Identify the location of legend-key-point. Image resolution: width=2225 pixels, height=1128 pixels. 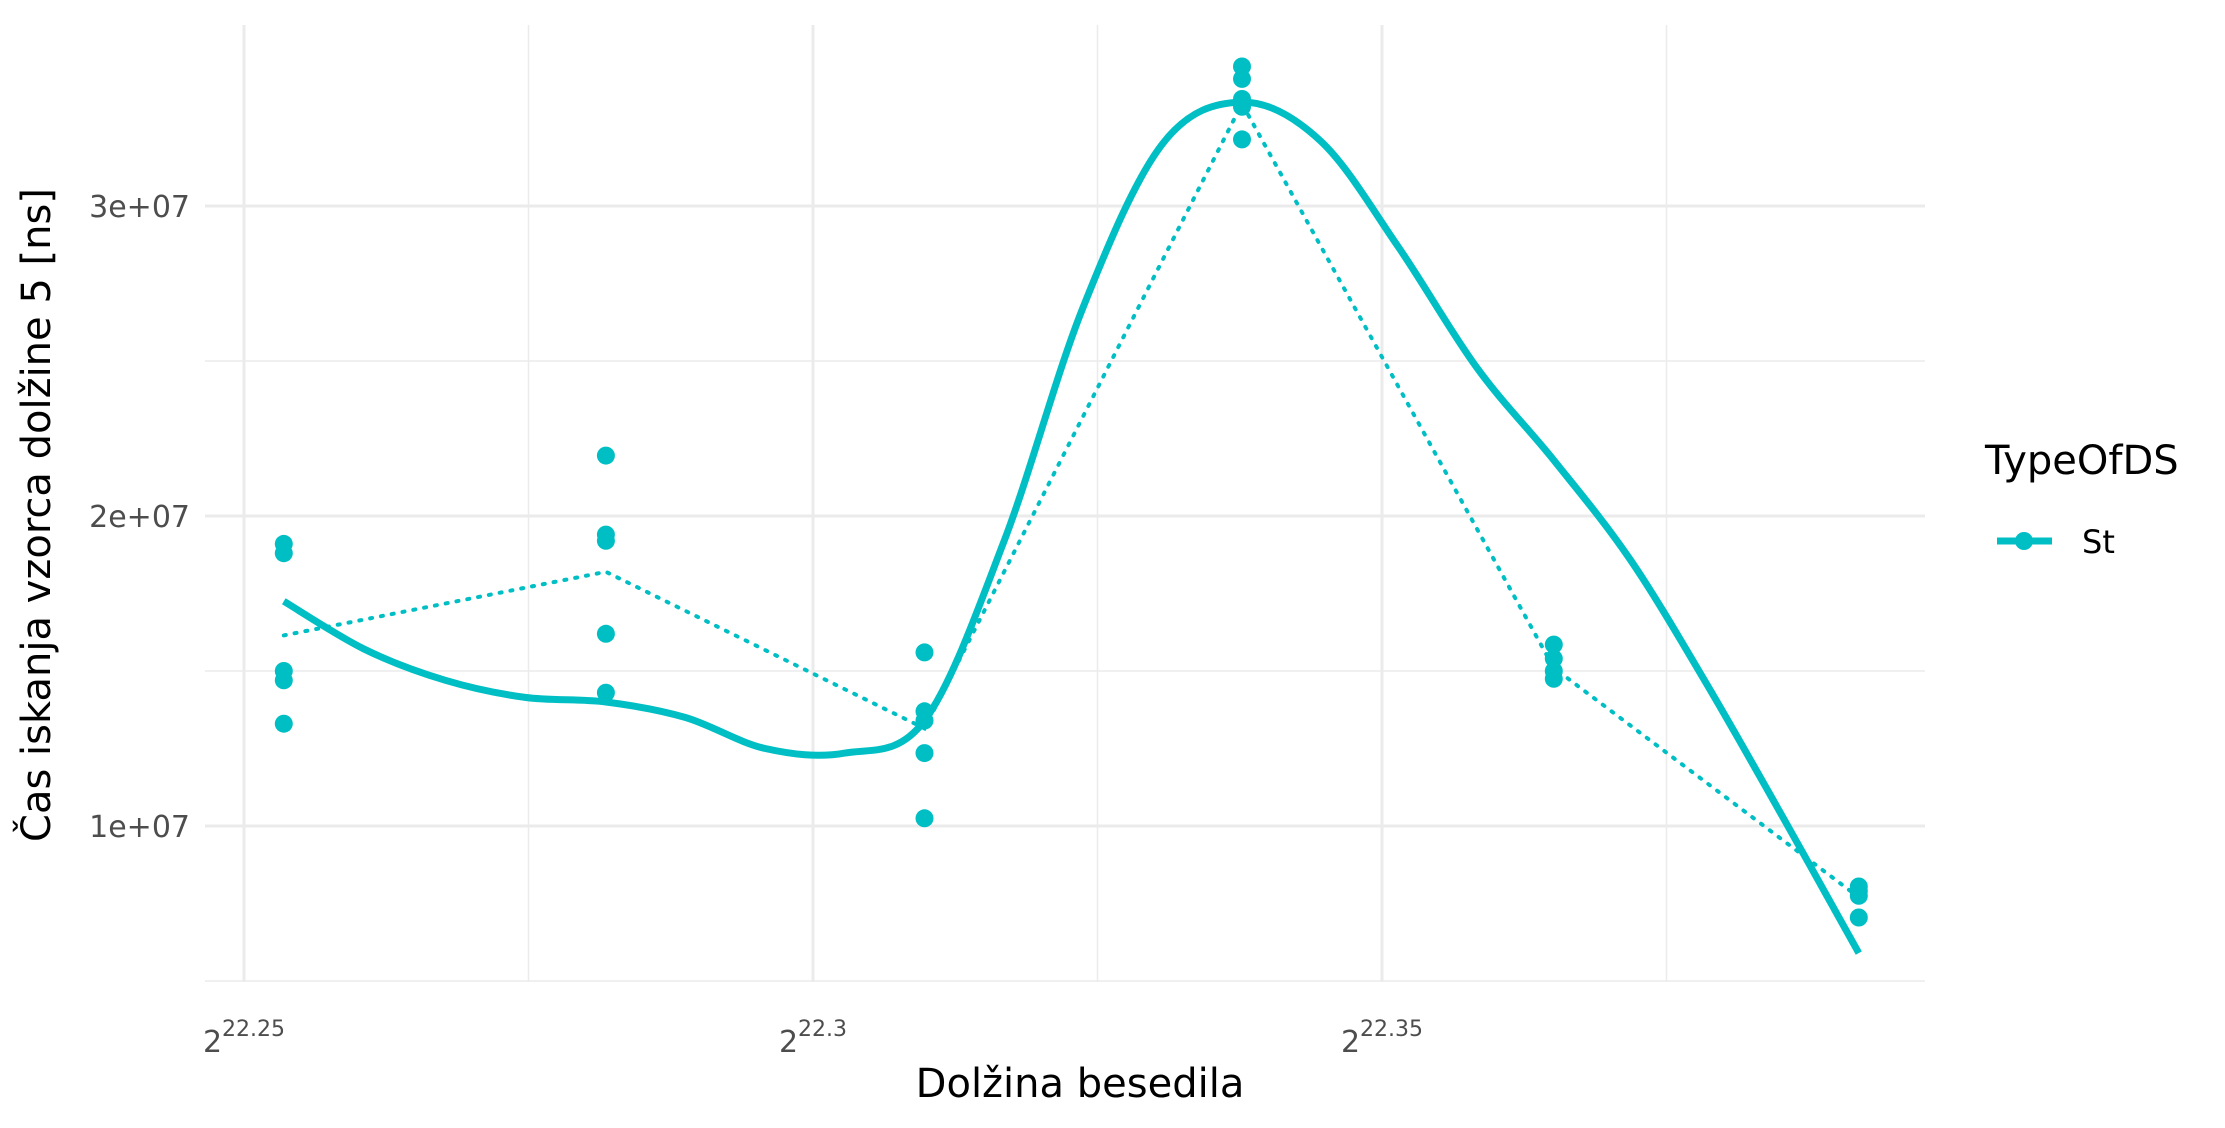
(2024, 541).